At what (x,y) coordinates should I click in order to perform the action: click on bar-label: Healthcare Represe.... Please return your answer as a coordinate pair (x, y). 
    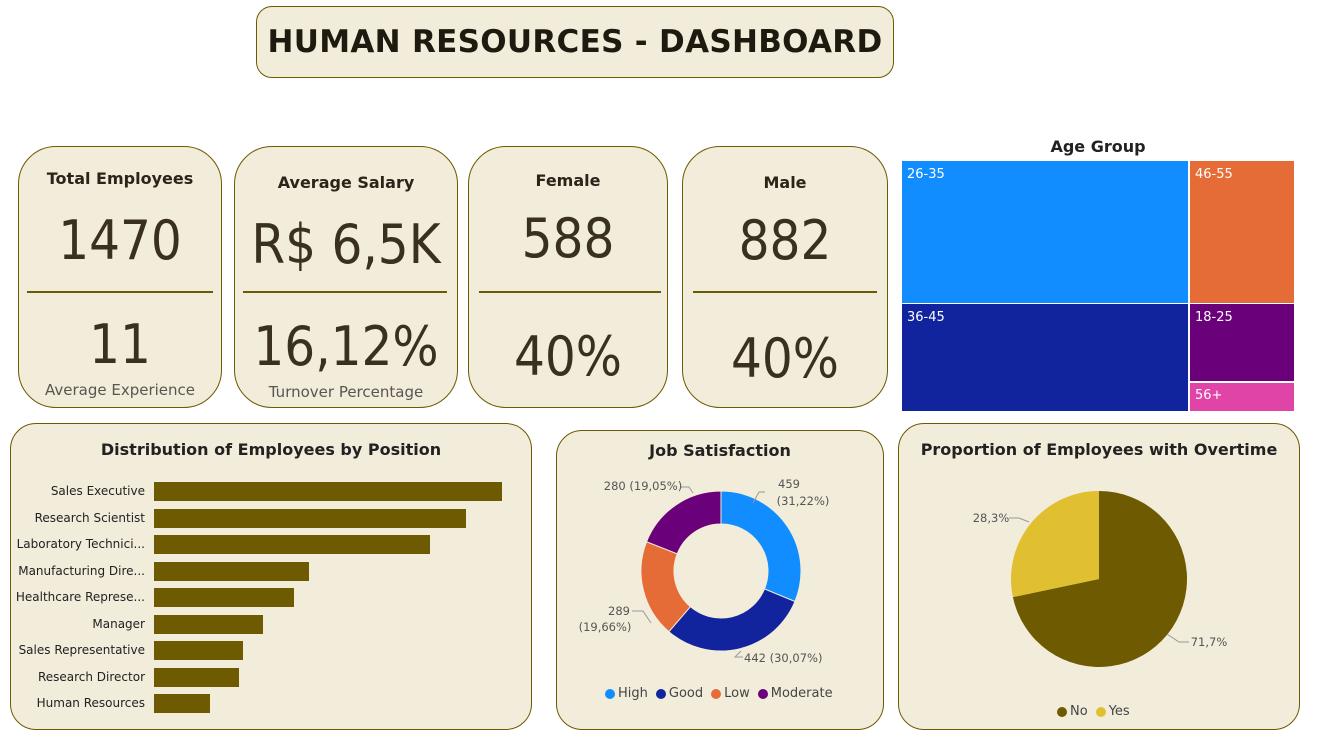
    Looking at the image, I should click on (80, 597).